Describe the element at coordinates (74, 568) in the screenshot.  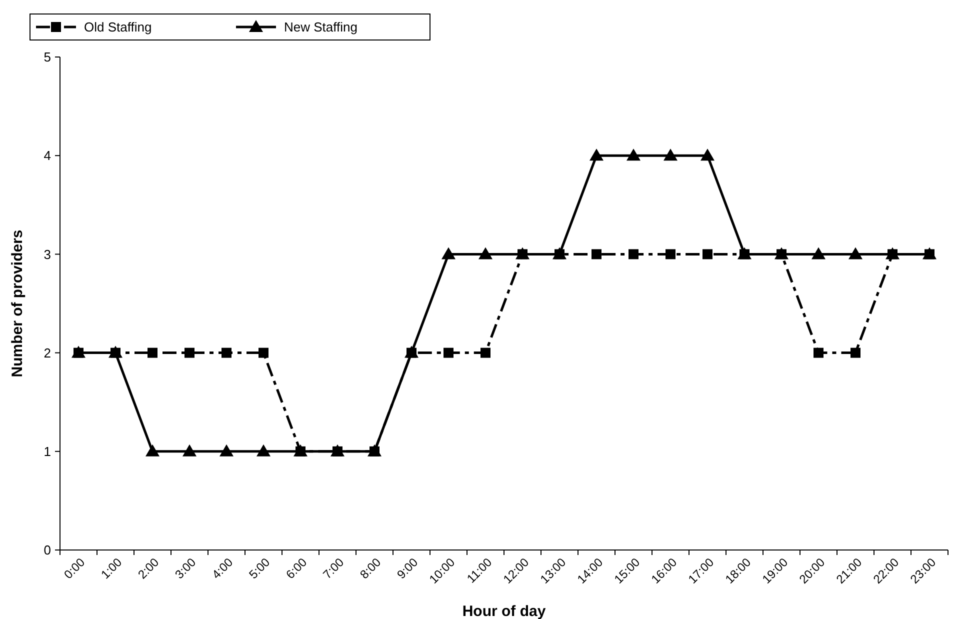
I see `x-tick-label: 0:00` at that location.